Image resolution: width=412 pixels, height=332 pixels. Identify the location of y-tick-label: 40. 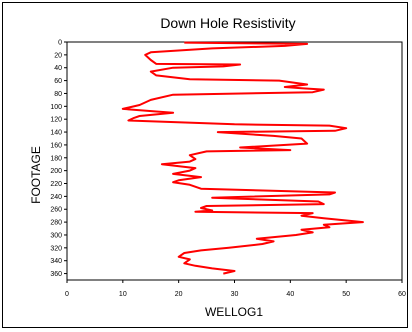
(58, 68).